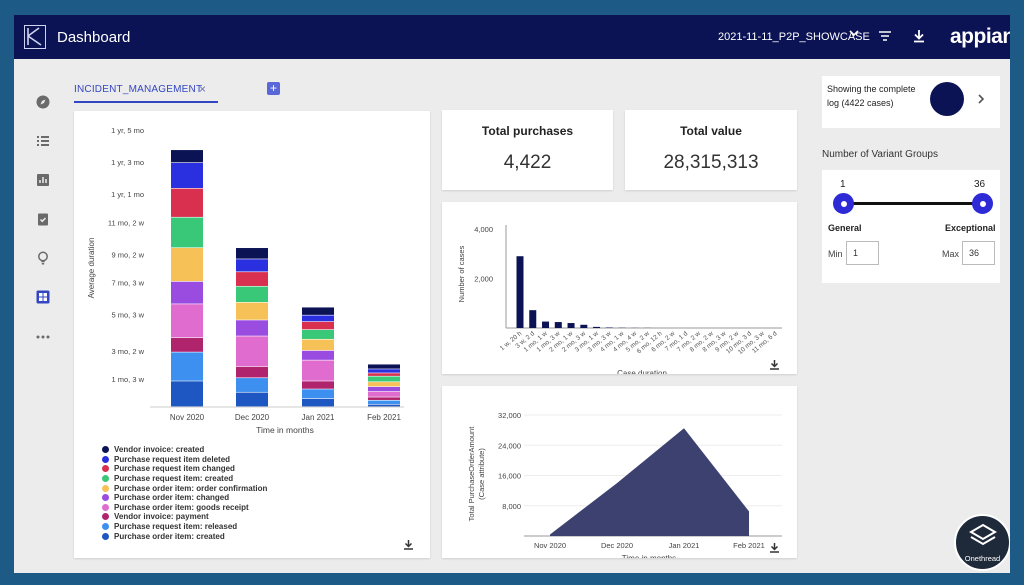  What do you see at coordinates (43, 258) in the screenshot?
I see `lightbulb-icon` at bounding box center [43, 258].